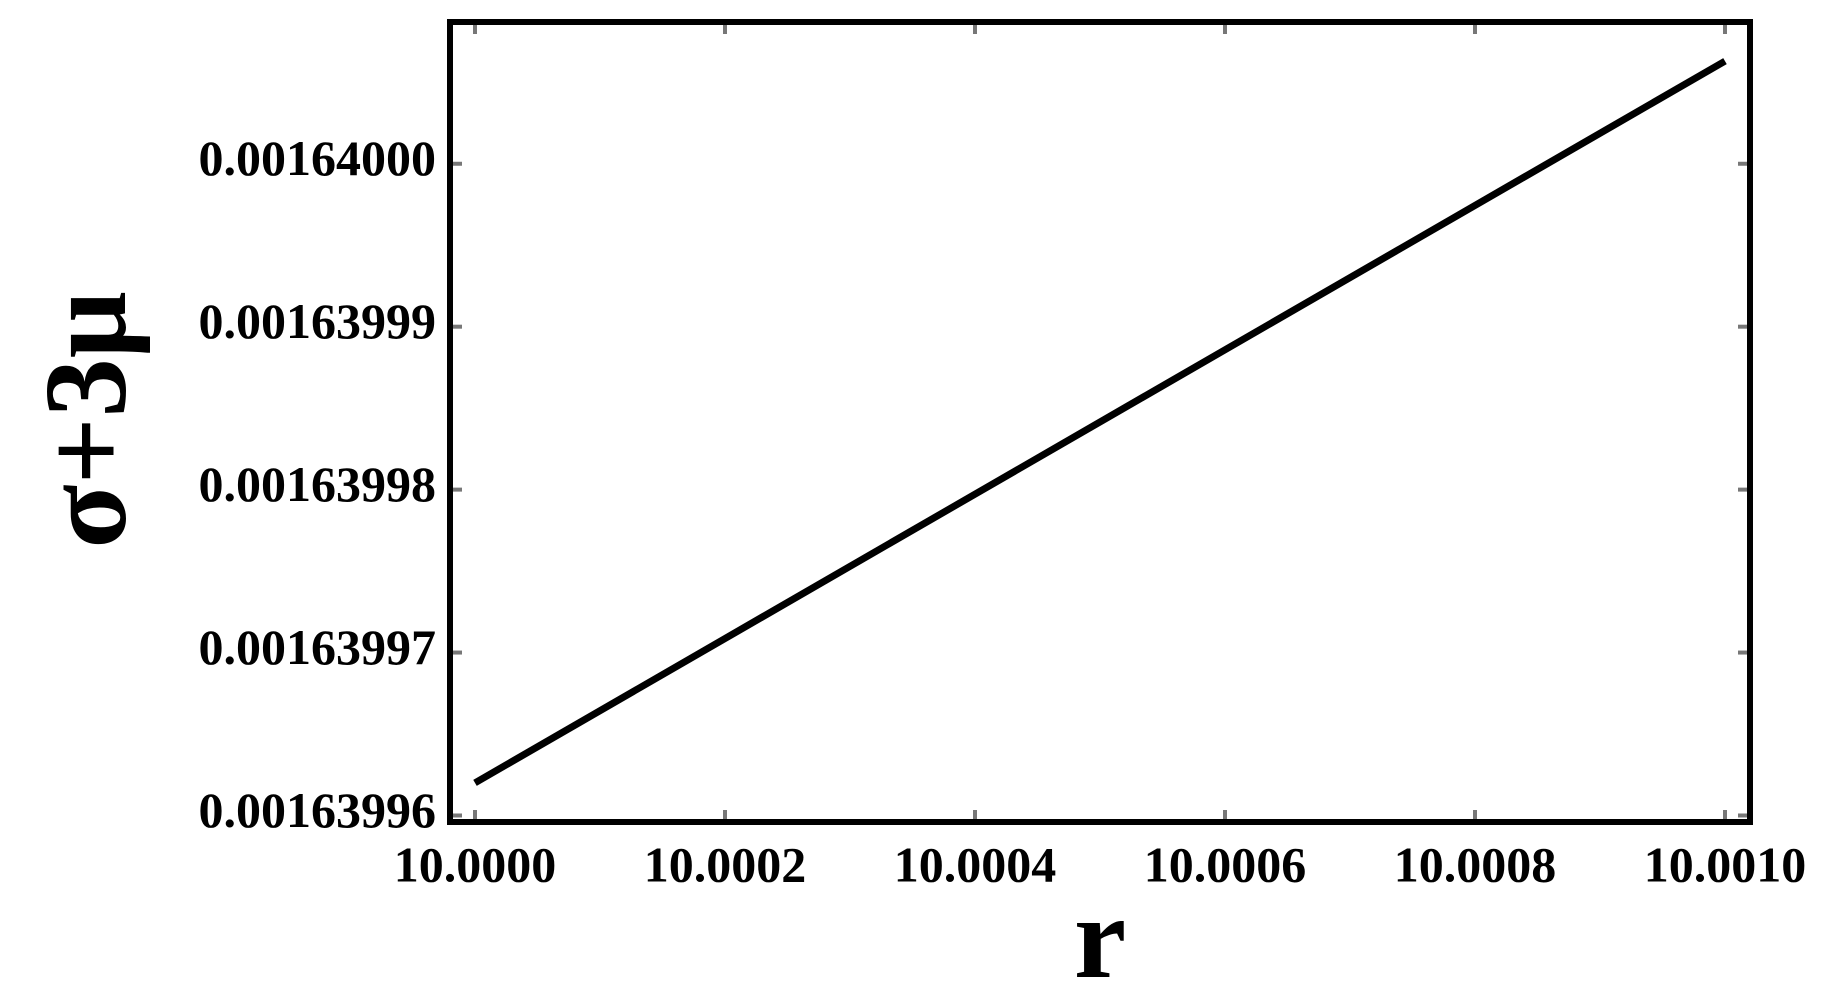  What do you see at coordinates (1225, 864) in the screenshot?
I see `x-tick-label: 10.0006` at bounding box center [1225, 864].